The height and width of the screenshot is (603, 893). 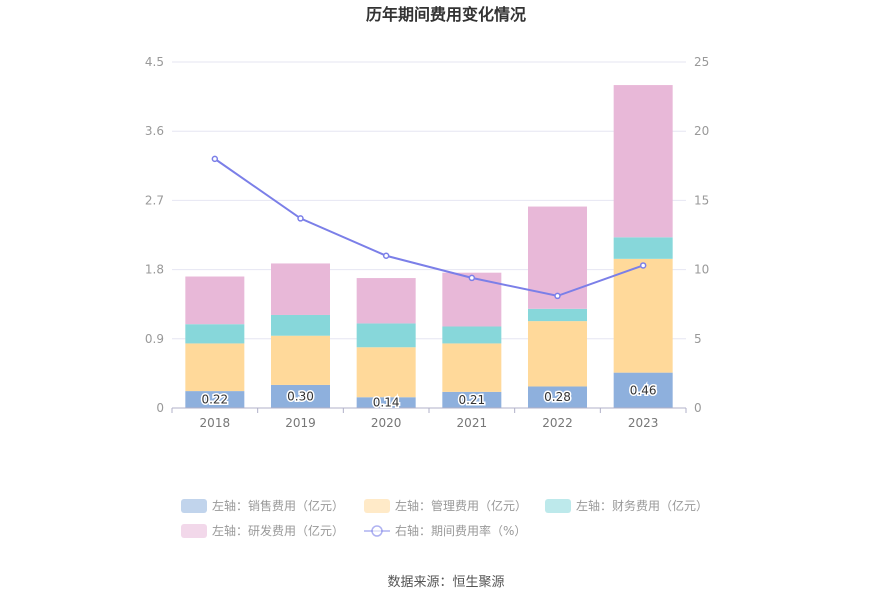 What do you see at coordinates (557, 315) in the screenshot?
I see `bar-segment-2-2022` at bounding box center [557, 315].